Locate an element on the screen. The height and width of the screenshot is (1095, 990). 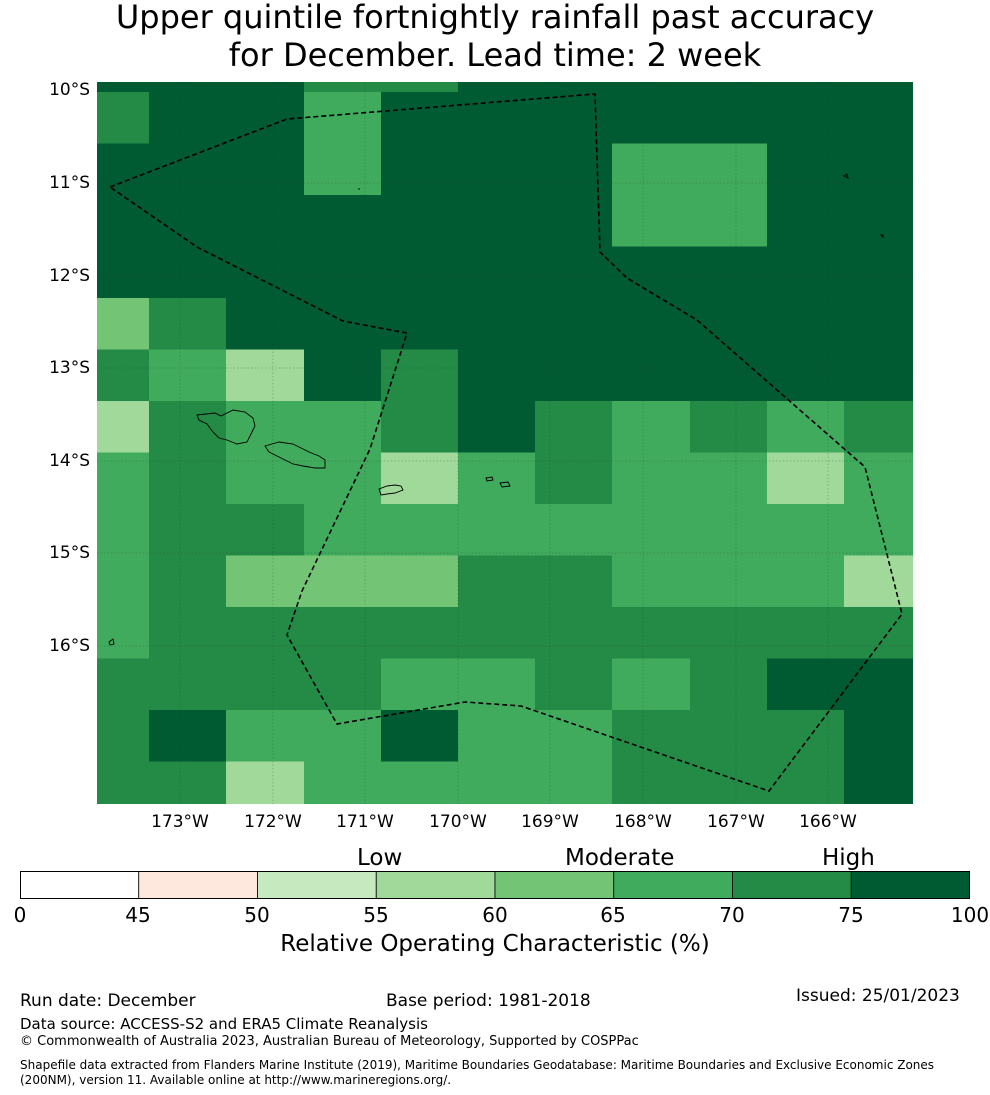
colorbar-tick-50: 50 is located at coordinates (257, 915).